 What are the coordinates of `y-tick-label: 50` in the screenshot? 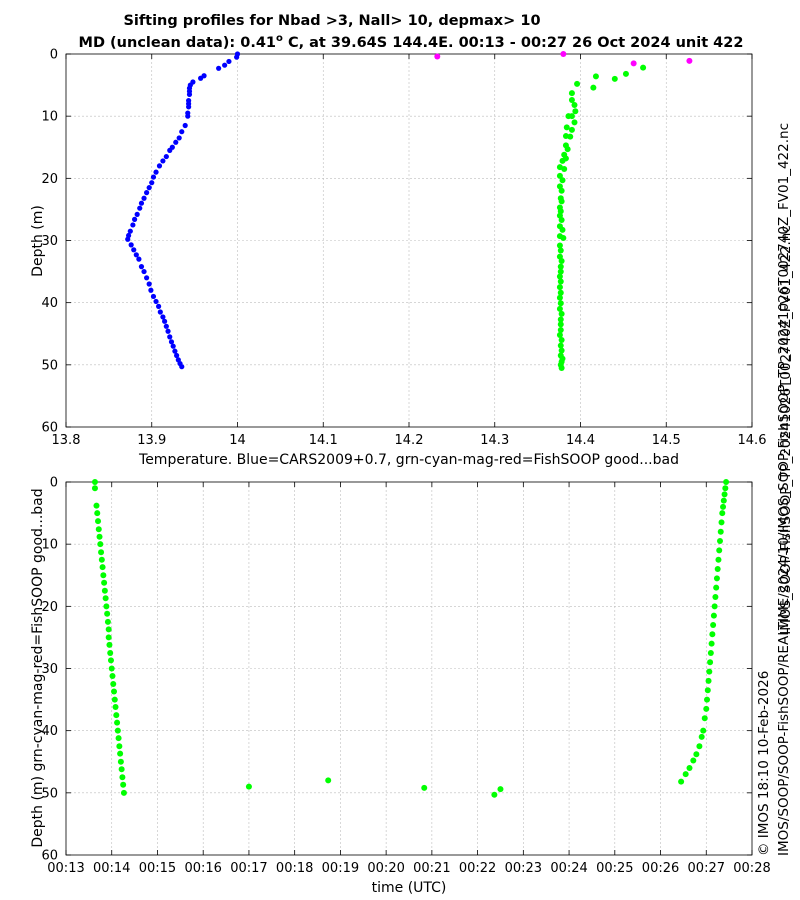 It's located at (49, 365).